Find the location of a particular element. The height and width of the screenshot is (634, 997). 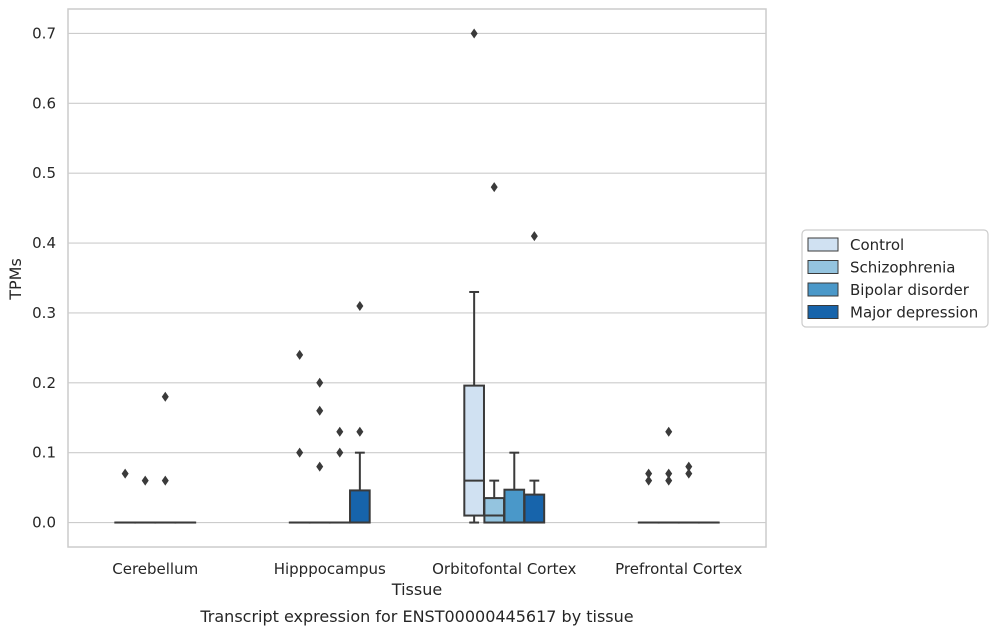

y-tick-label: 0.7 is located at coordinates (44, 33).